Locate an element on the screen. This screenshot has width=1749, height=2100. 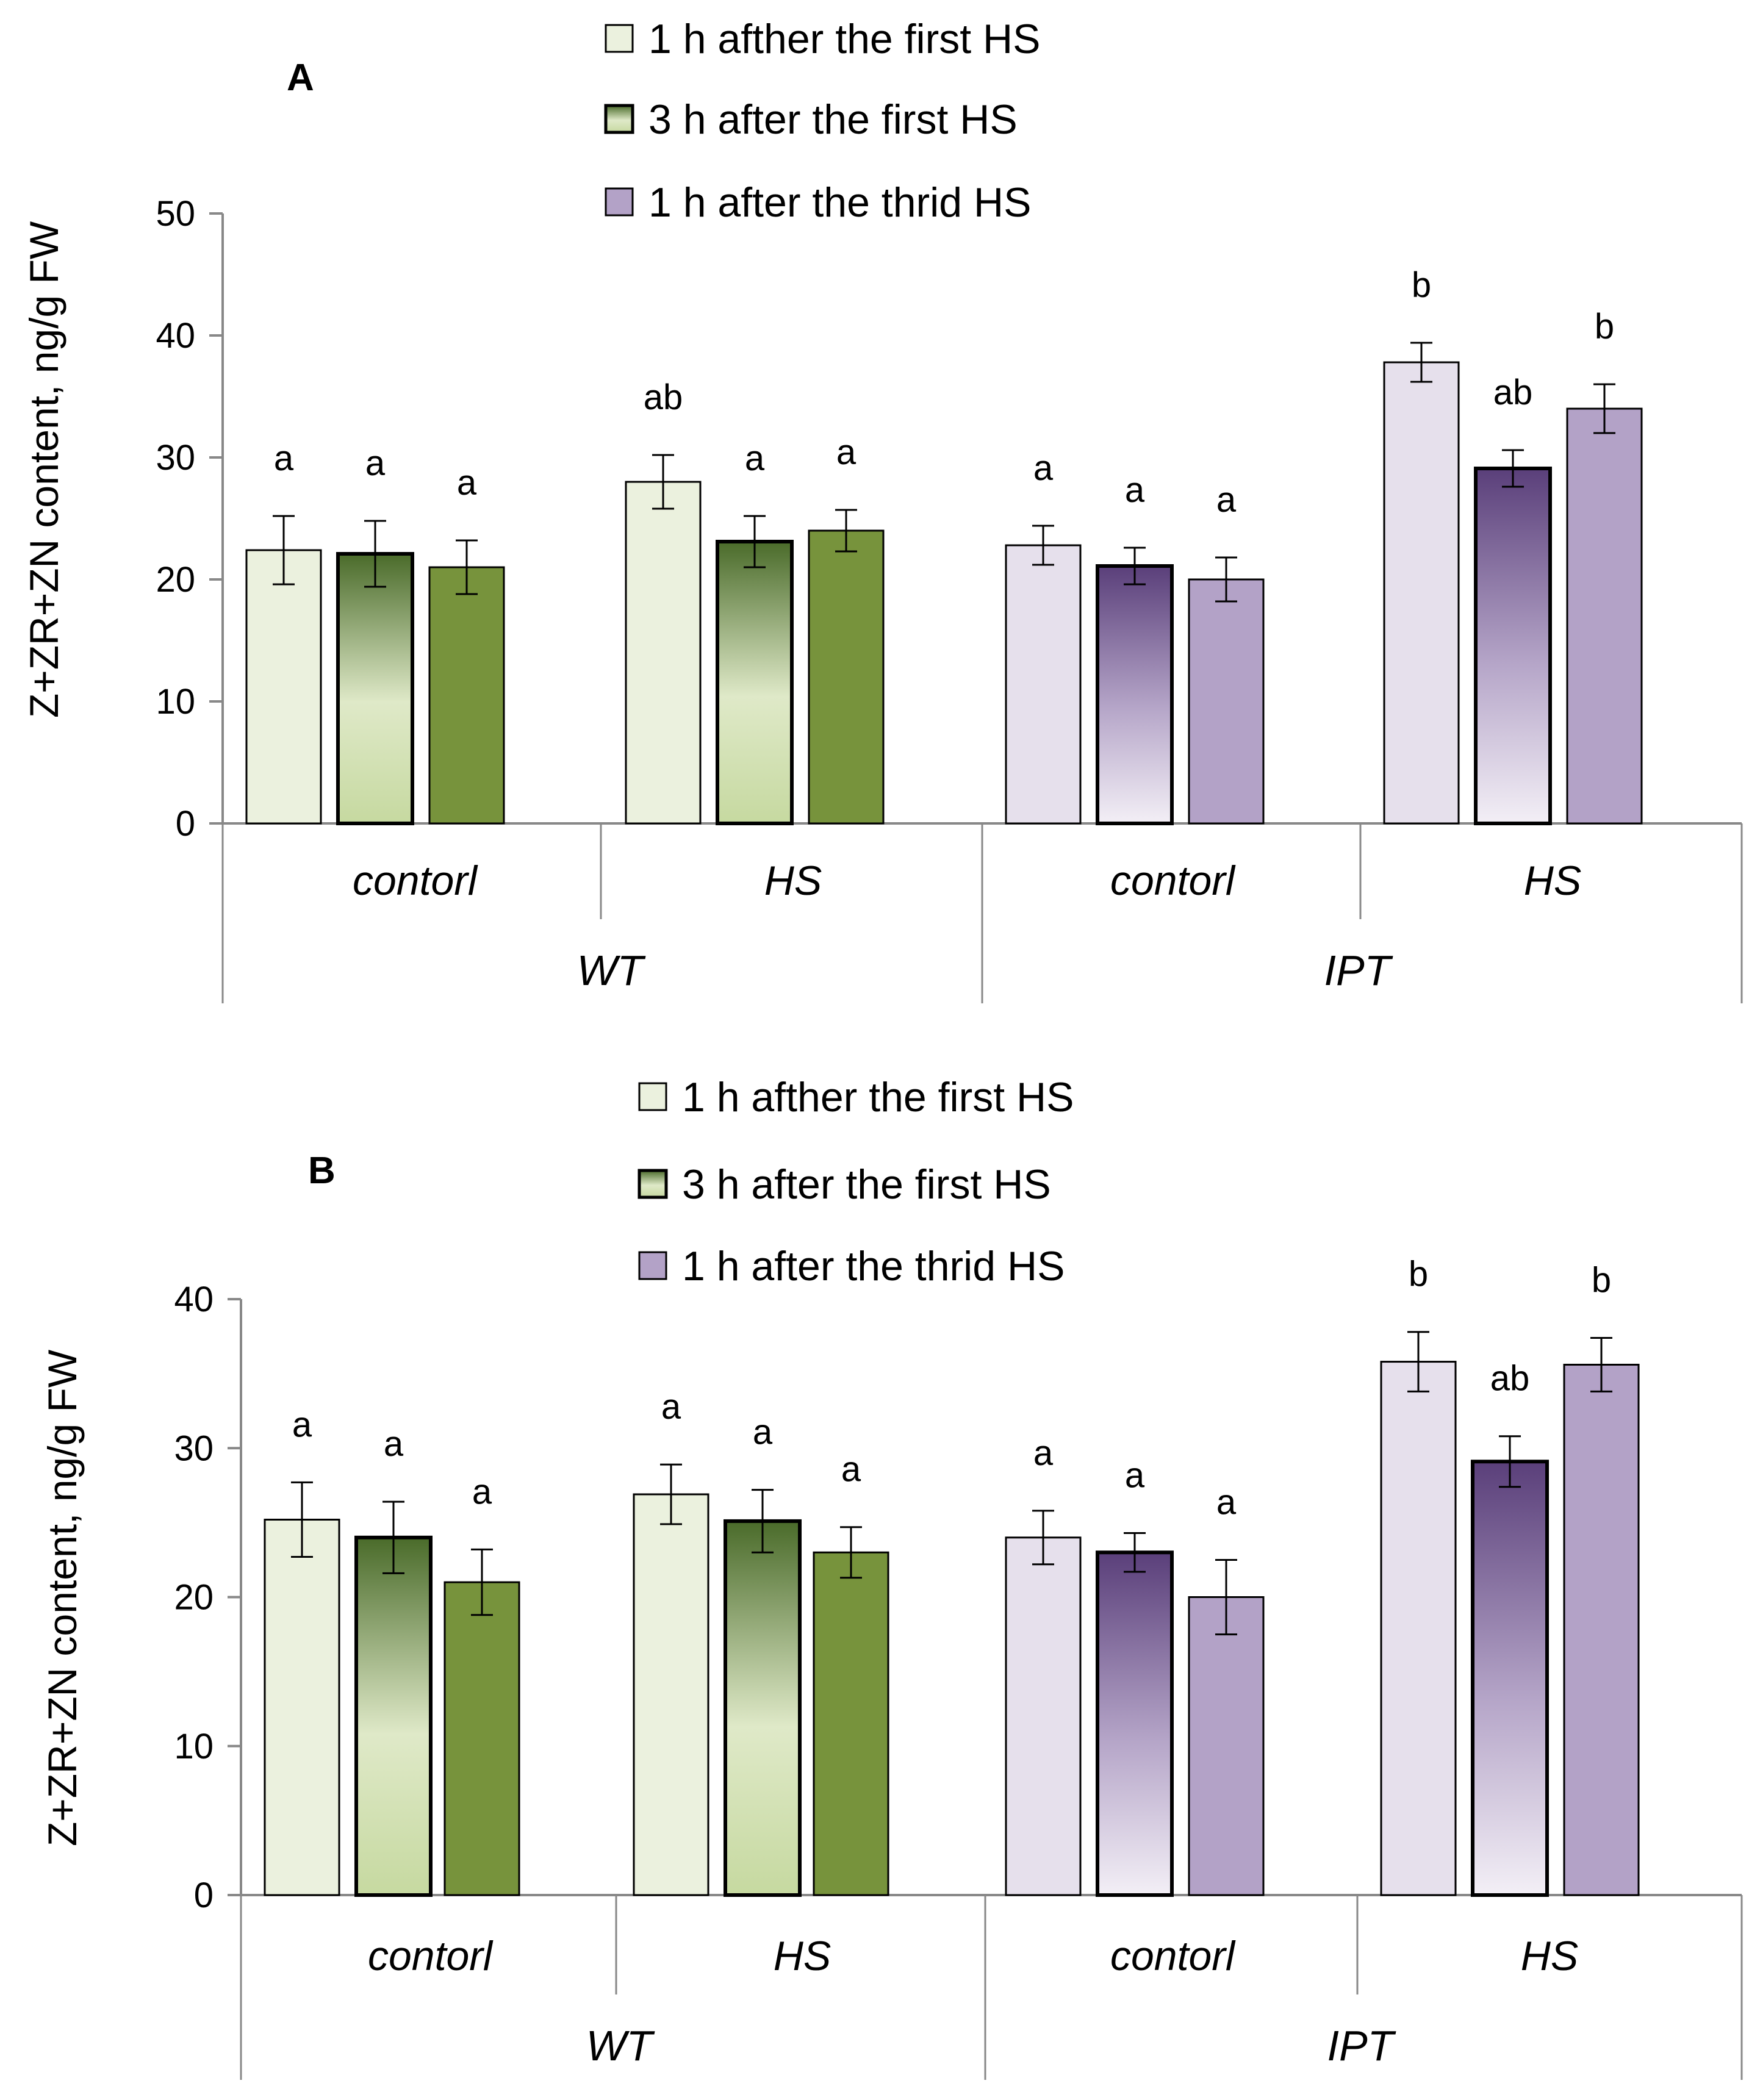
panel-label: B is located at coordinates (322, 1171).